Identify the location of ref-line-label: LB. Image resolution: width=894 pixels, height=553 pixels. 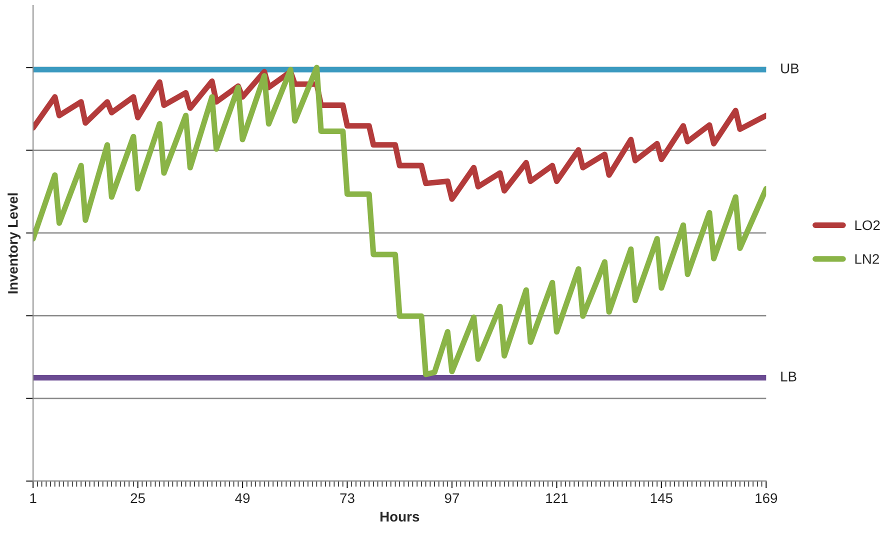
(788, 377).